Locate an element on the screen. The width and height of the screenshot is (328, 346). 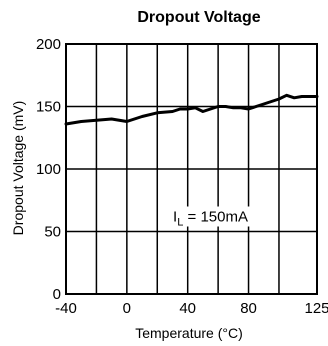
y-tick-label: 50 is located at coordinates (52, 232).